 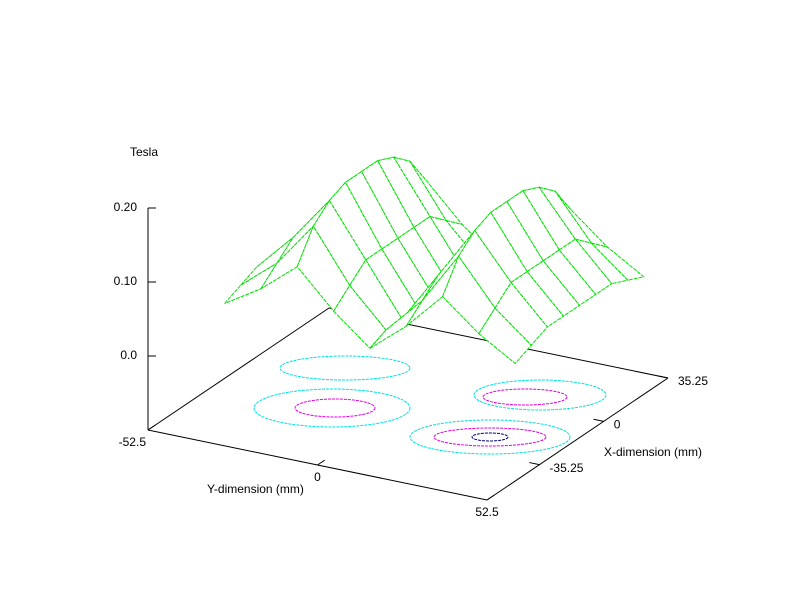 What do you see at coordinates (566, 468) in the screenshot?
I see `x-tick-label: -35.25` at bounding box center [566, 468].